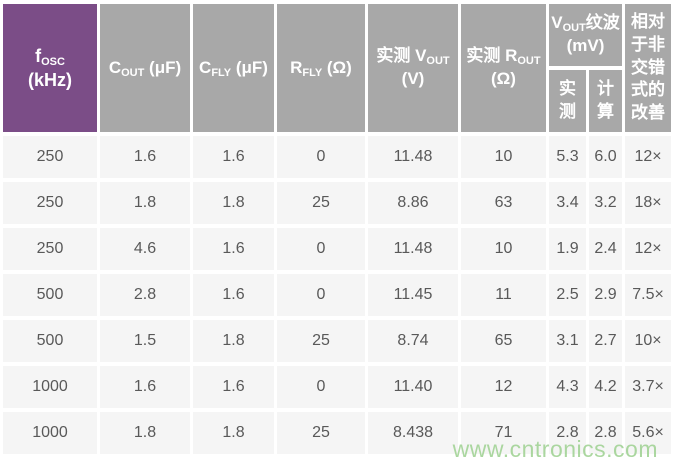  Describe the element at coordinates (567, 249) in the screenshot. I see `cell-ripple-measured: 1.9` at that location.